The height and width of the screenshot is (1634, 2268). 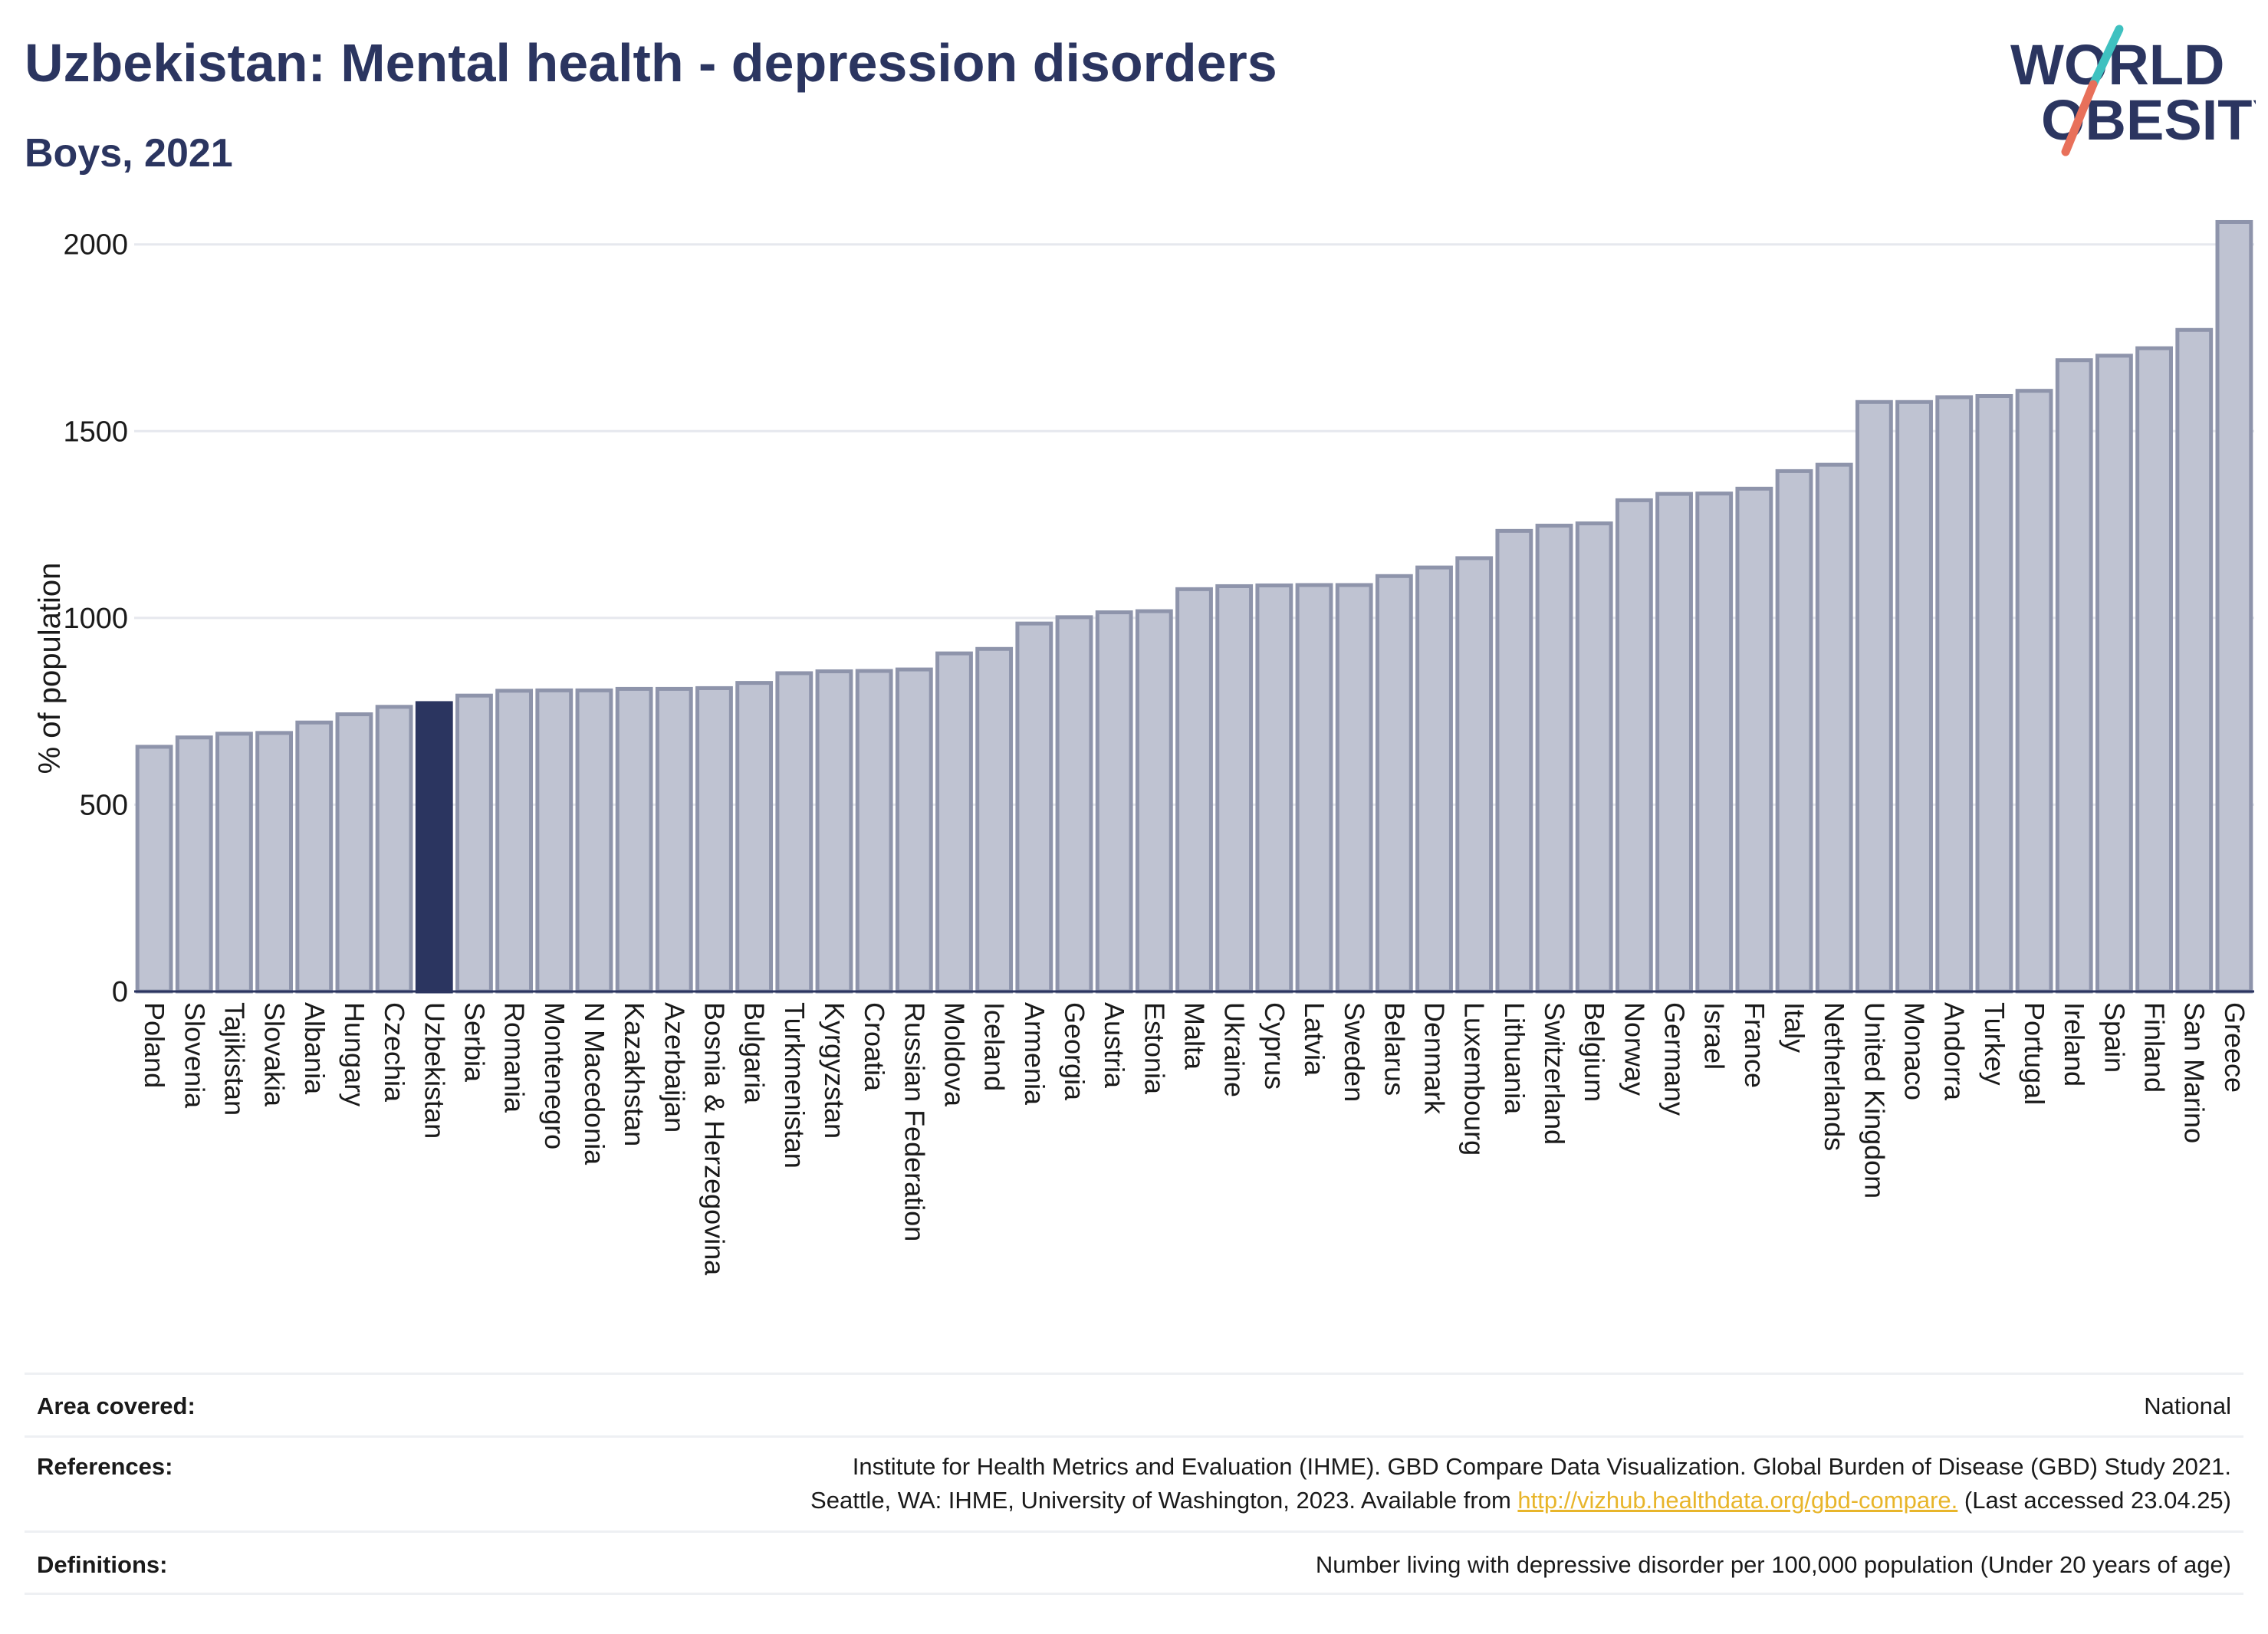 I want to click on x-tick-label: Armenia, so click(x=1034, y=1054).